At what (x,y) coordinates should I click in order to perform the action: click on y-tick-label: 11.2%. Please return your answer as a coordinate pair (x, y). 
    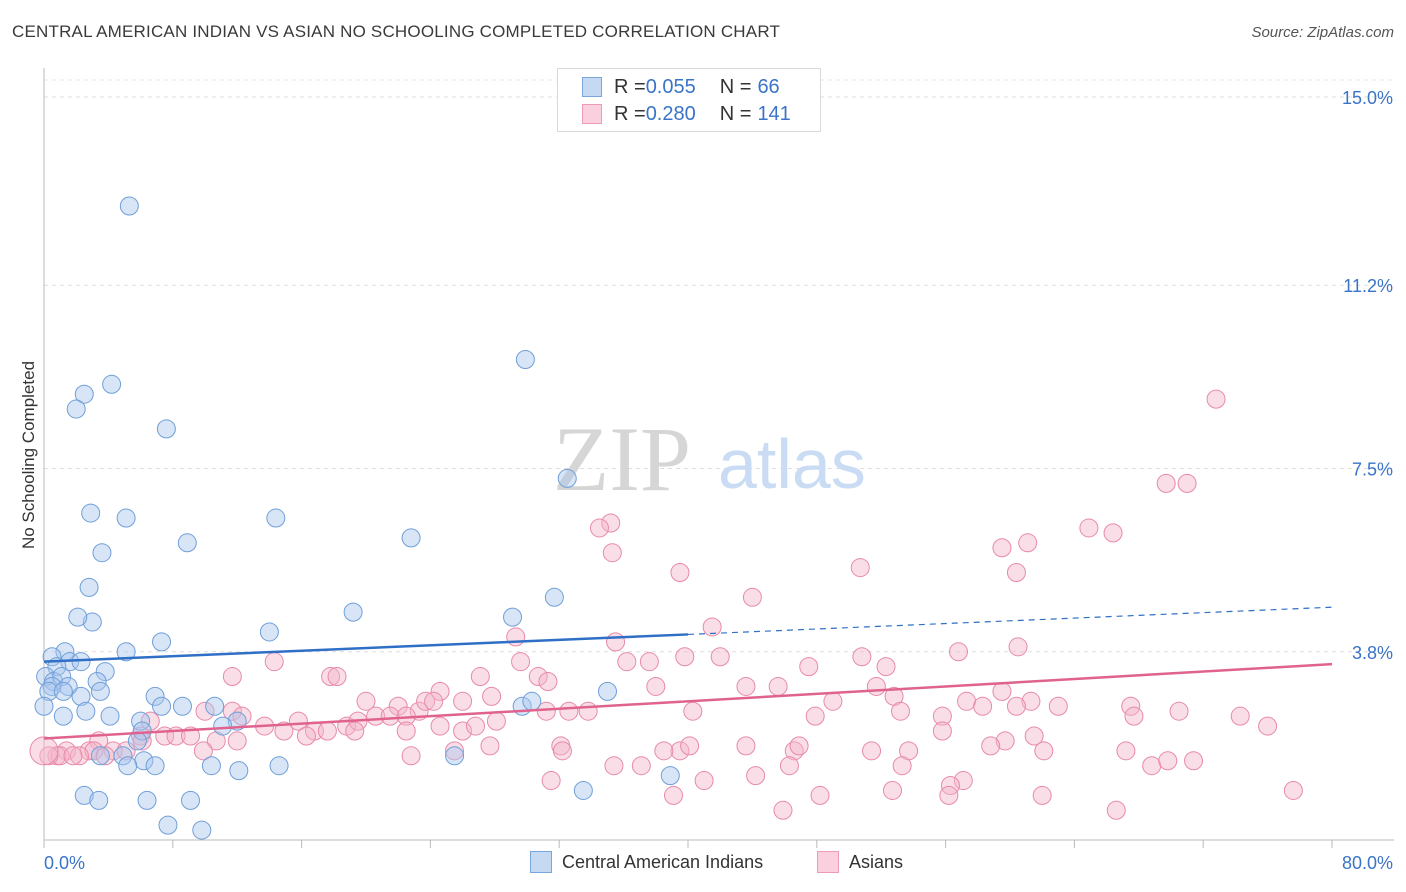
    Looking at the image, I should click on (1368, 286).